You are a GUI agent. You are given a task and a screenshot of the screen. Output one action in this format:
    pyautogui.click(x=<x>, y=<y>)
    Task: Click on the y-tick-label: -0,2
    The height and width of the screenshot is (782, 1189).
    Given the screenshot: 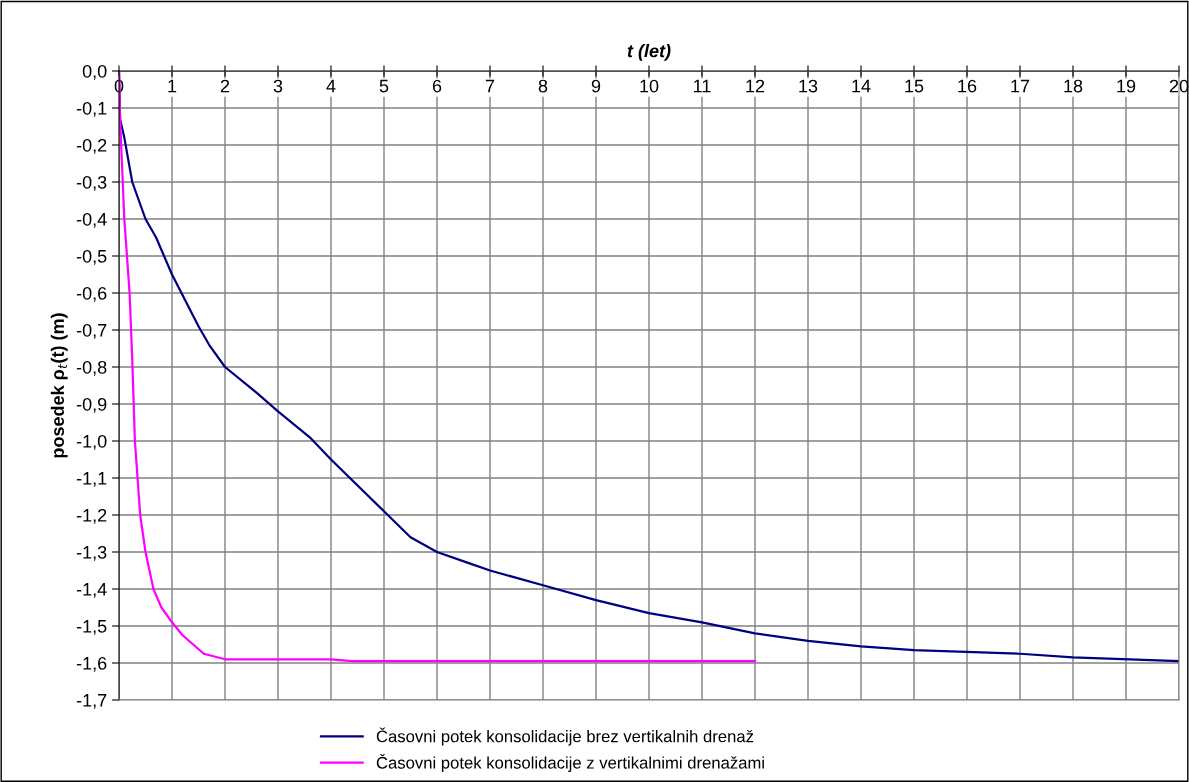 What is the action you would take?
    pyautogui.click(x=91, y=146)
    